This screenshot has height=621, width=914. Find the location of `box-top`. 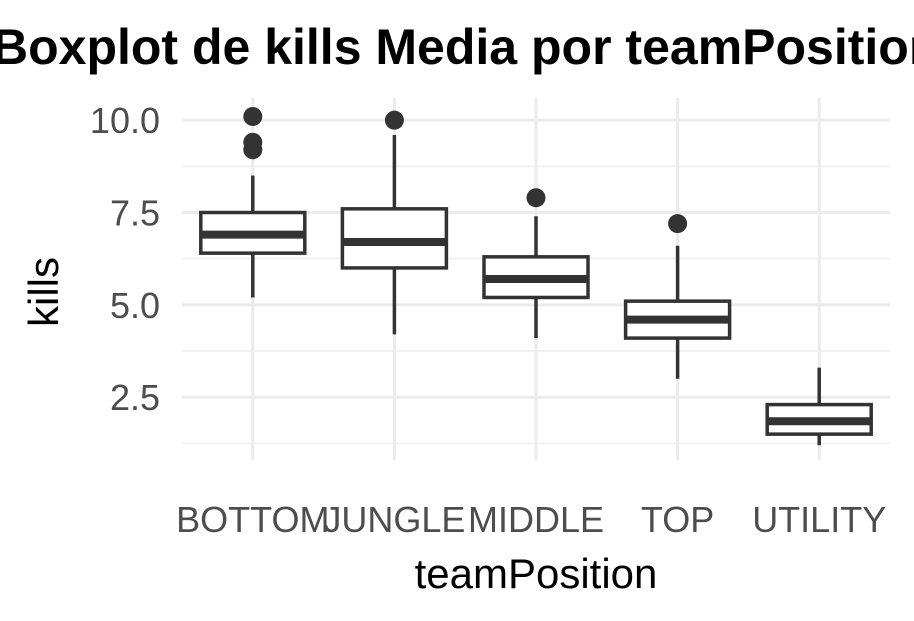

box-top is located at coordinates (677, 296).